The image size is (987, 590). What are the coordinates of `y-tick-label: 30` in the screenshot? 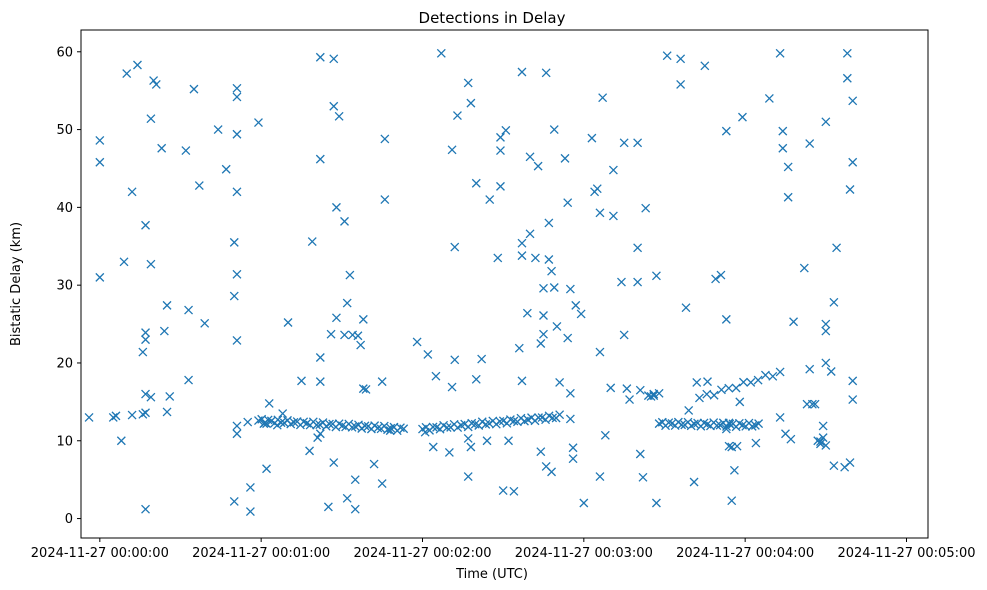 It's located at (64, 286).